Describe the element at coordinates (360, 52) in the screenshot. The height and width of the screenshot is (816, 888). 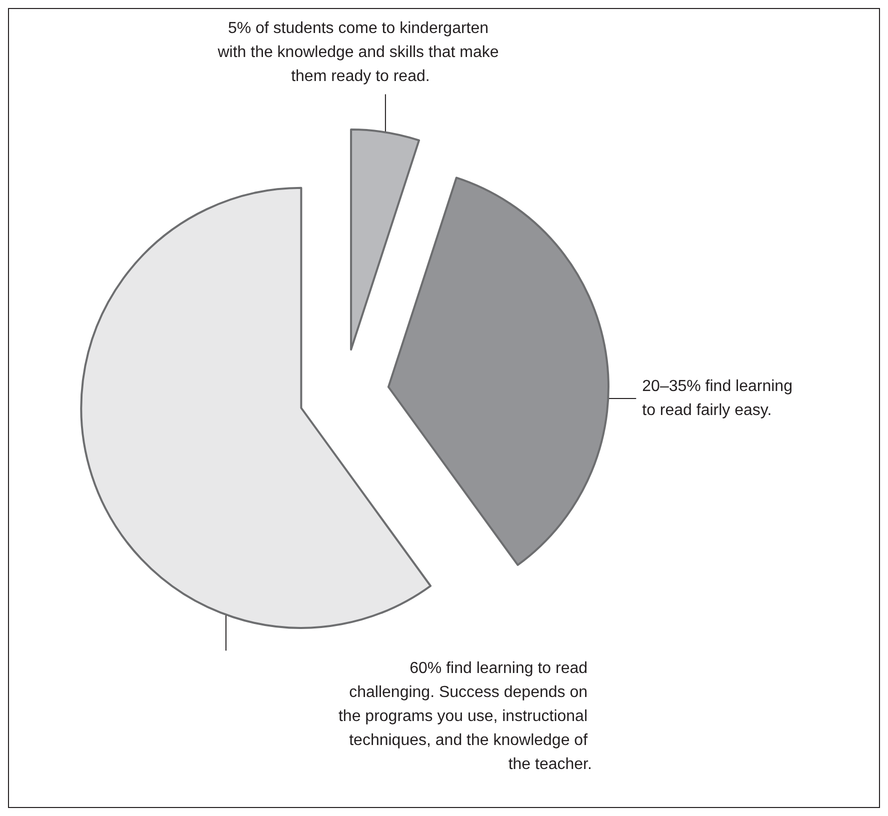
I see `slice-label: 5% of students come to kindergarten with the knowledge and skills that make them ready to read.` at that location.